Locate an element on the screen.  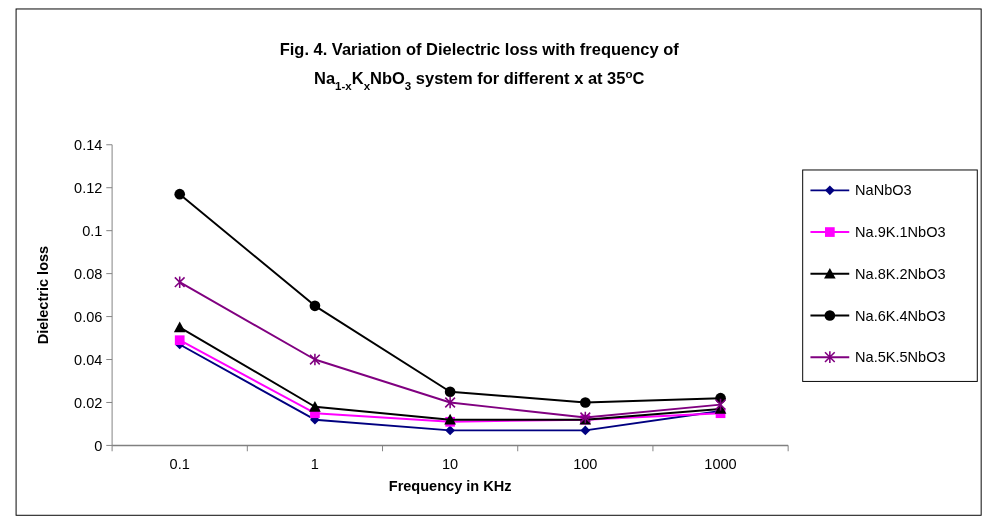
x-tick-label: 1000 is located at coordinates (720, 463).